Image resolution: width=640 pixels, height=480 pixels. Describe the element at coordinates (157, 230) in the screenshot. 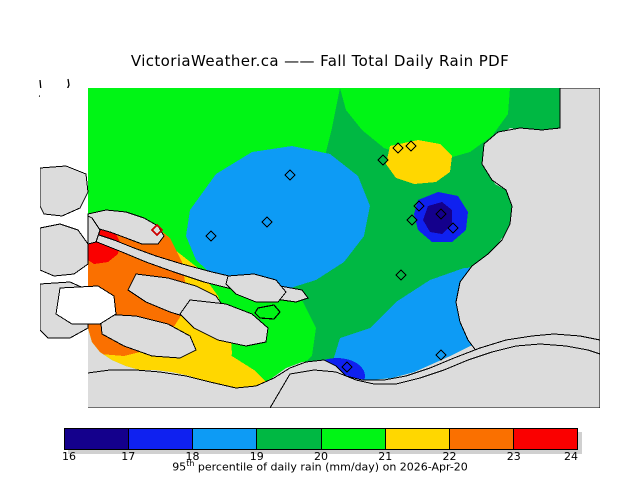

I see `station-marker-highlight` at that location.